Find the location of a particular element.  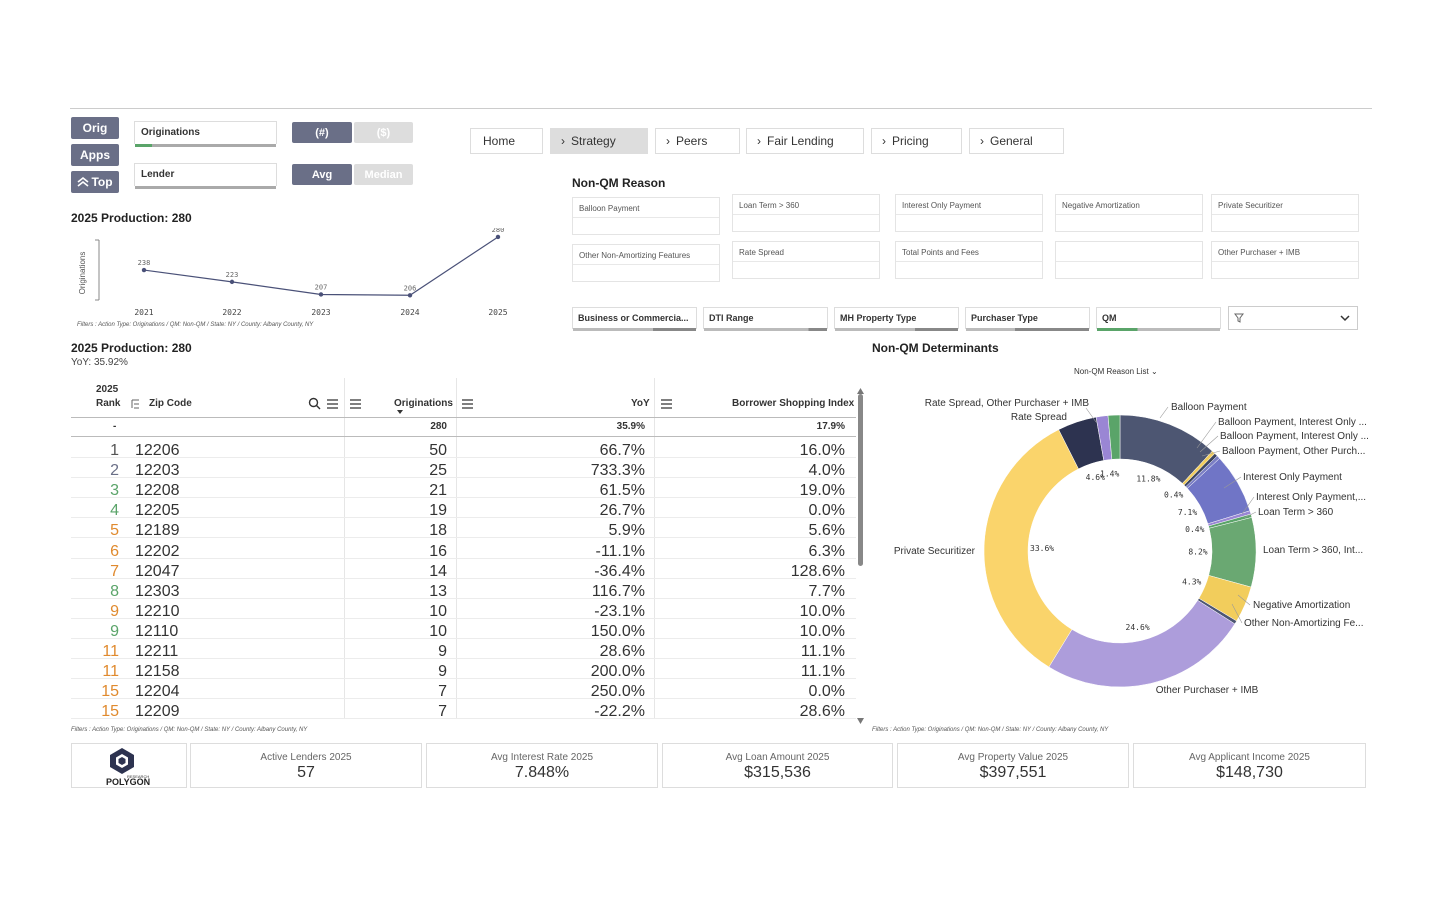

table-row: 11 12158 9 200.0% 11.1% is located at coordinates (463, 669).